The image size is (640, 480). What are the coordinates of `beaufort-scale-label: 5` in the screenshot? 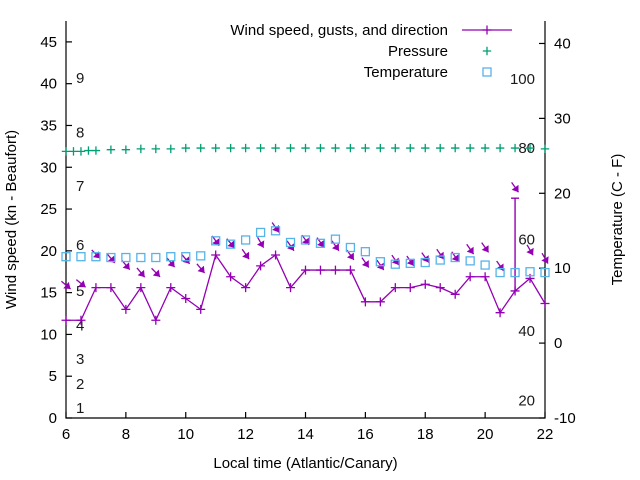 It's located at (80, 291).